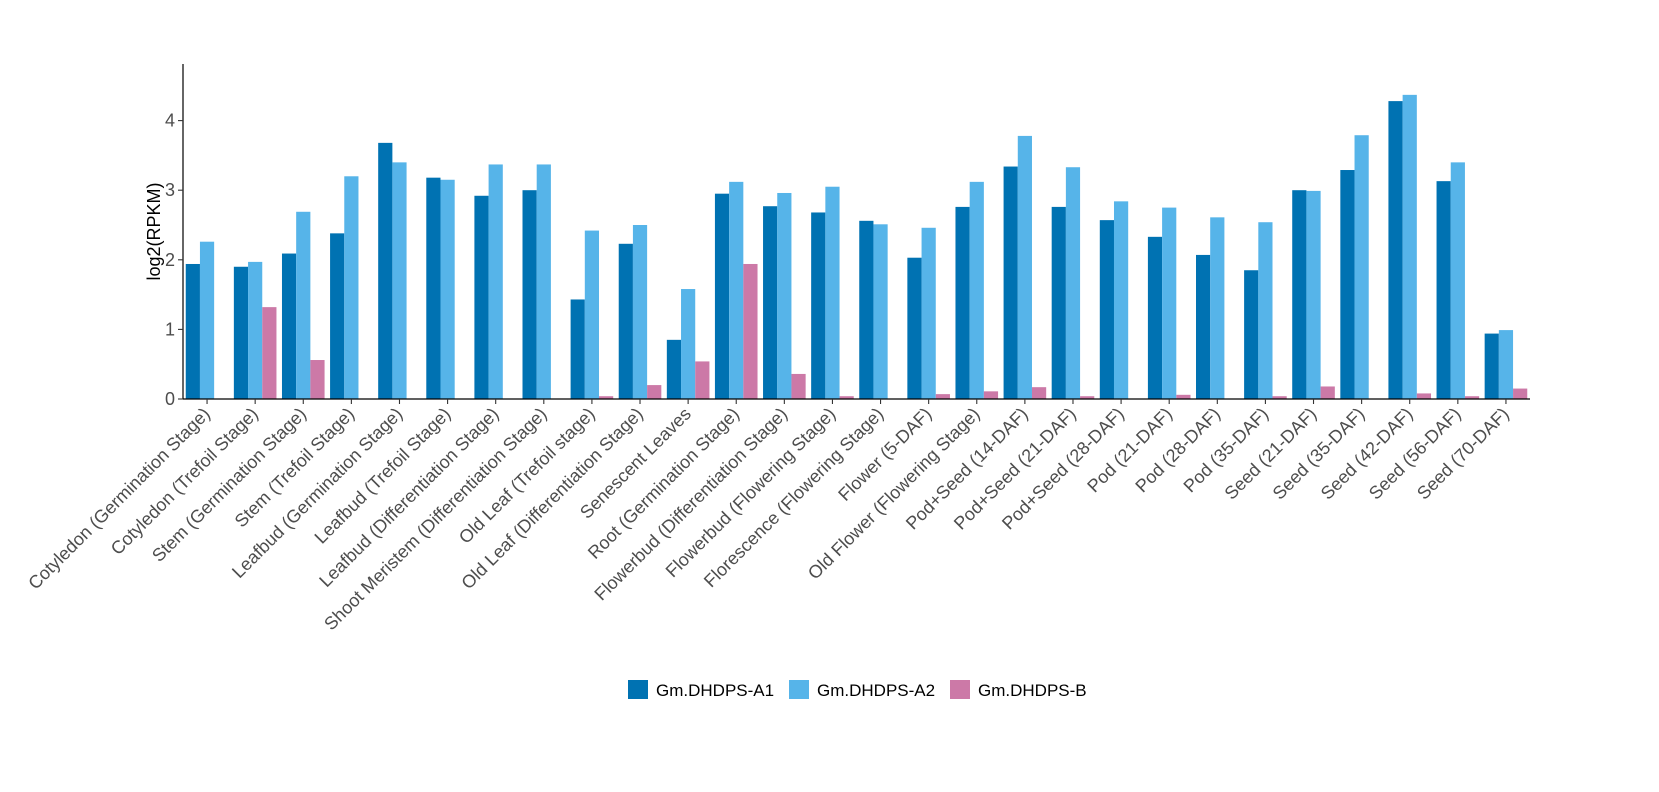 The image size is (1659, 792). What do you see at coordinates (1177, 450) in the screenshot?
I see `x-category-label: Pod (28-DAF)` at bounding box center [1177, 450].